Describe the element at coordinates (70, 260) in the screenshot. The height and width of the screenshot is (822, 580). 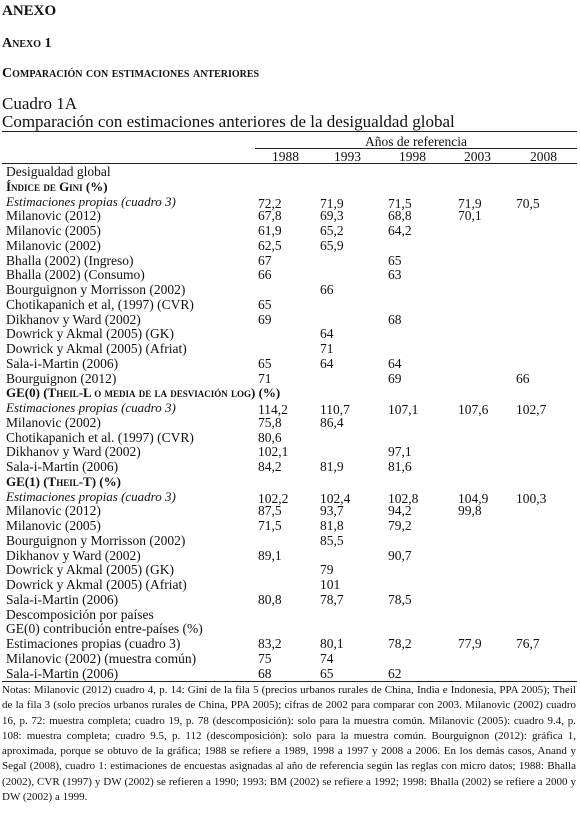
I see `row-label: Bhalla (2002) (Ingreso)` at that location.